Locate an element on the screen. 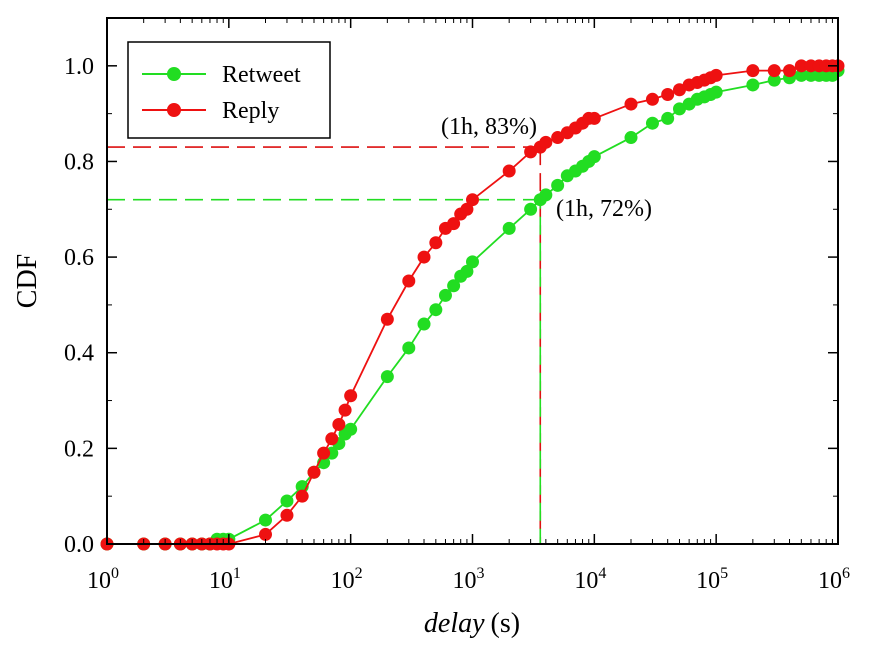  x-tick-exponent: 3 is located at coordinates (481, 573).